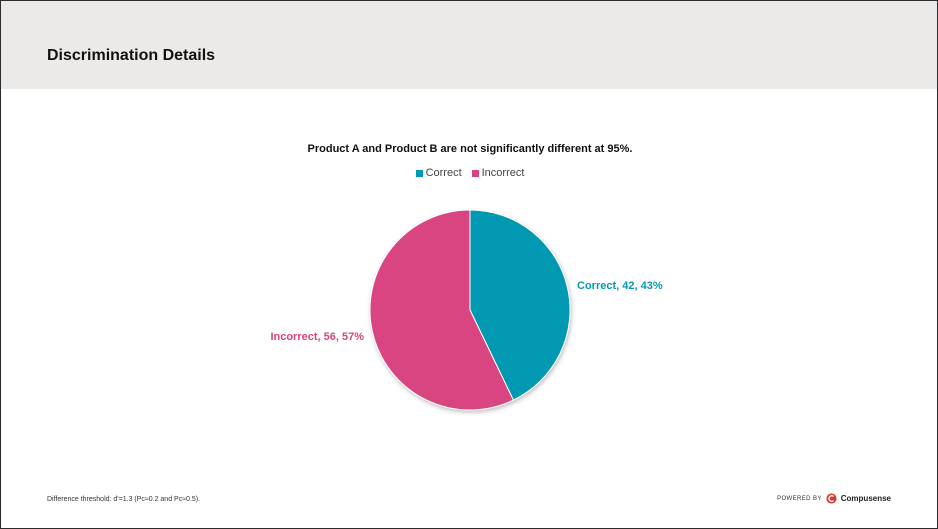 Image resolution: width=938 pixels, height=529 pixels. Describe the element at coordinates (419, 173) in the screenshot. I see `legend-swatch-correct` at that location.